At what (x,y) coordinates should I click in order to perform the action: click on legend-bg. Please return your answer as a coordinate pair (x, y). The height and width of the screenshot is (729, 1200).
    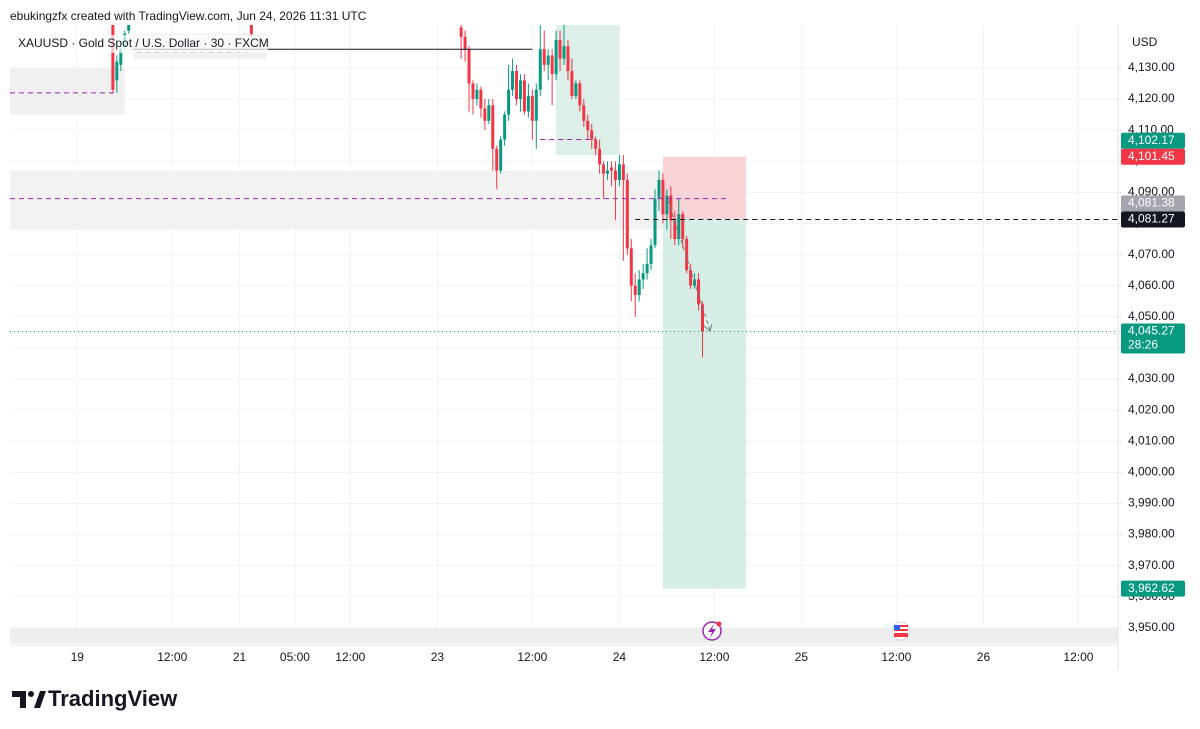
    Looking at the image, I should click on (141, 44).